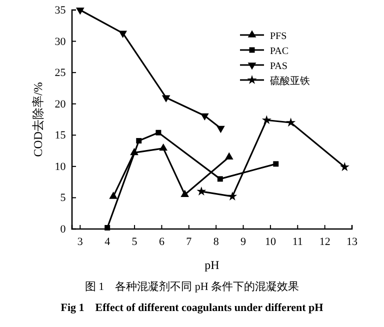 This screenshot has width=384, height=327. Describe the element at coordinates (63, 230) in the screenshot. I see `y-tick-label: 0` at that location.